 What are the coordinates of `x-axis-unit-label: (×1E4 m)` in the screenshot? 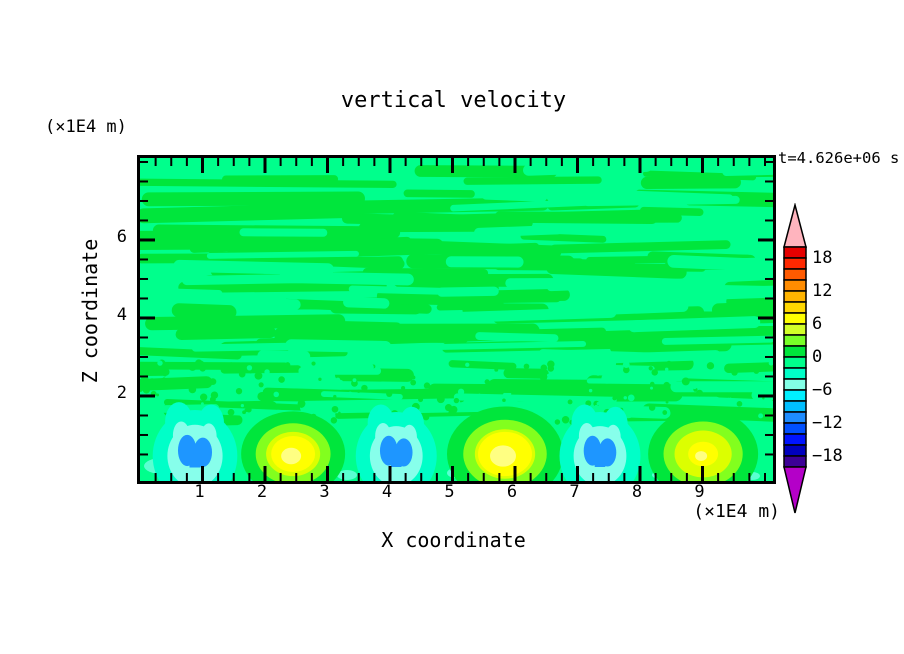 It's located at (736, 511).